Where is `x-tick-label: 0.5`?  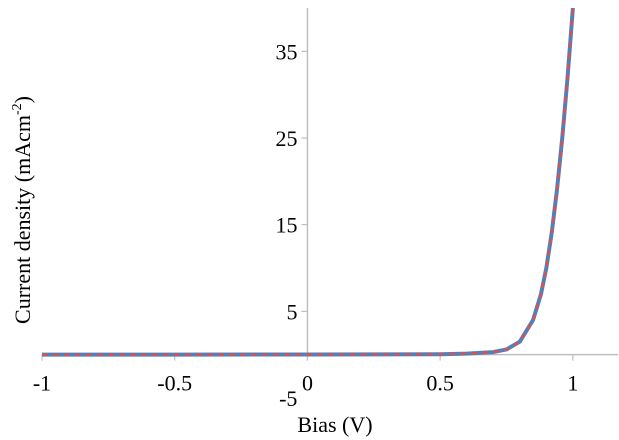
x-tick-label: 0.5 is located at coordinates (440, 383).